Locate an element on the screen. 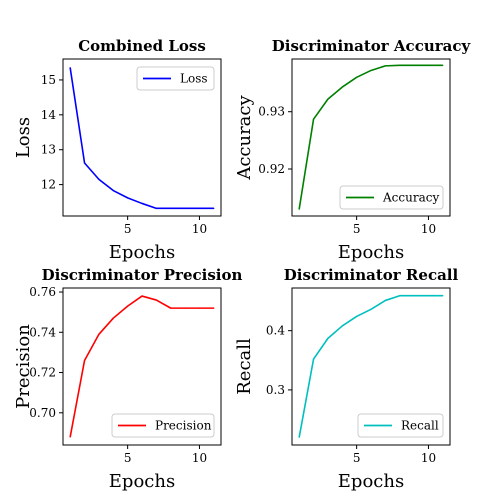 The height and width of the screenshot is (500, 500). y-axis-label: Loss is located at coordinates (23, 137).